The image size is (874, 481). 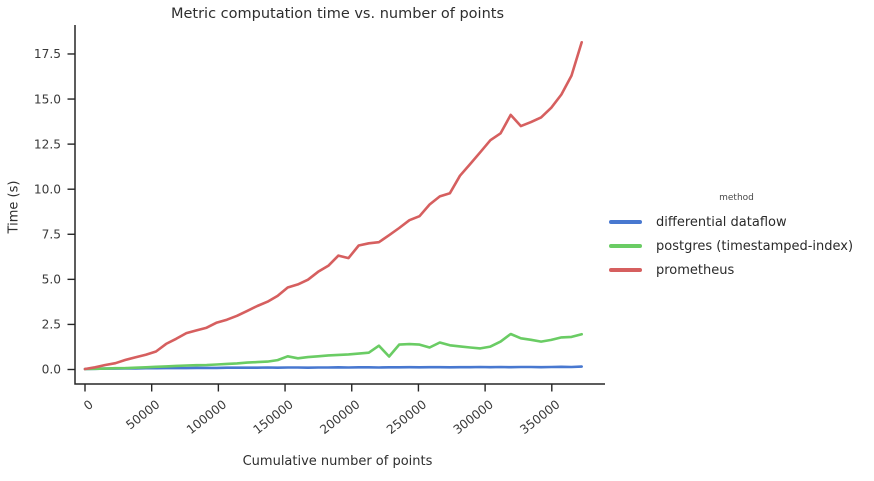 I want to click on x-tick-label: 50000, so click(x=142, y=414).